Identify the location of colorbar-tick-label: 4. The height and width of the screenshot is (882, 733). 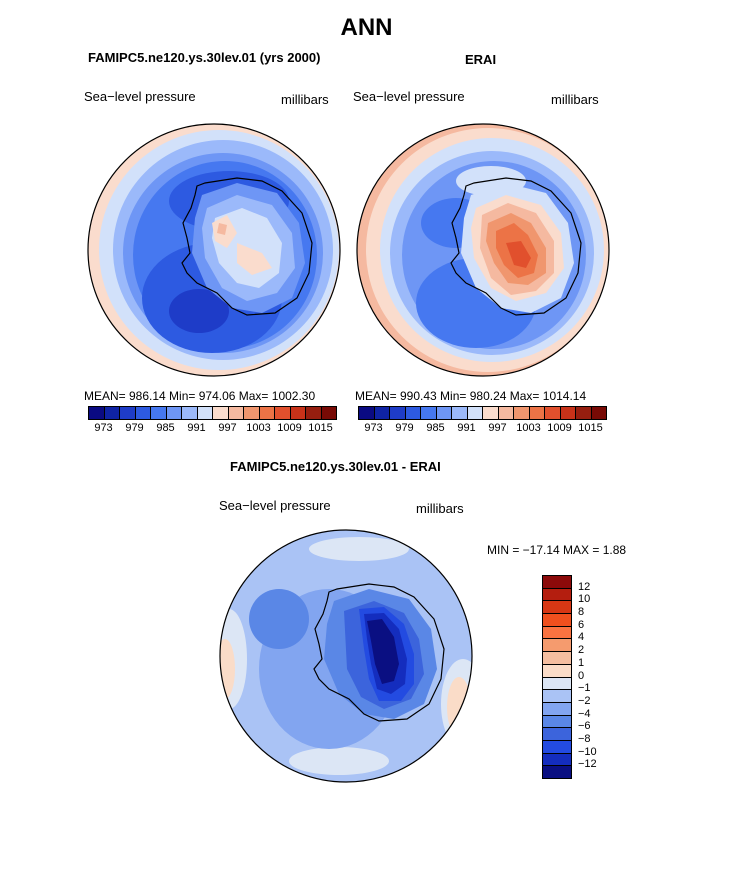
(581, 637).